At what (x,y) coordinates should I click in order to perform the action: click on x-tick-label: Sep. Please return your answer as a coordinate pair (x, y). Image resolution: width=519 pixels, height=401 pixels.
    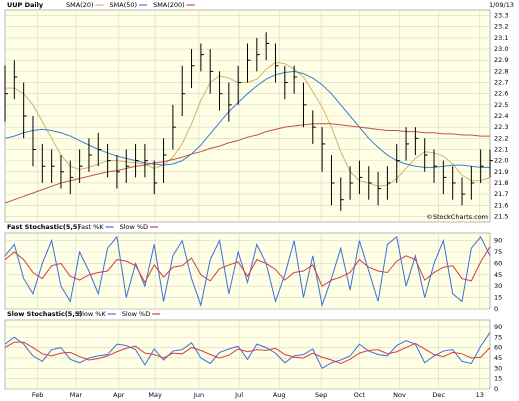
    Looking at the image, I should click on (321, 395).